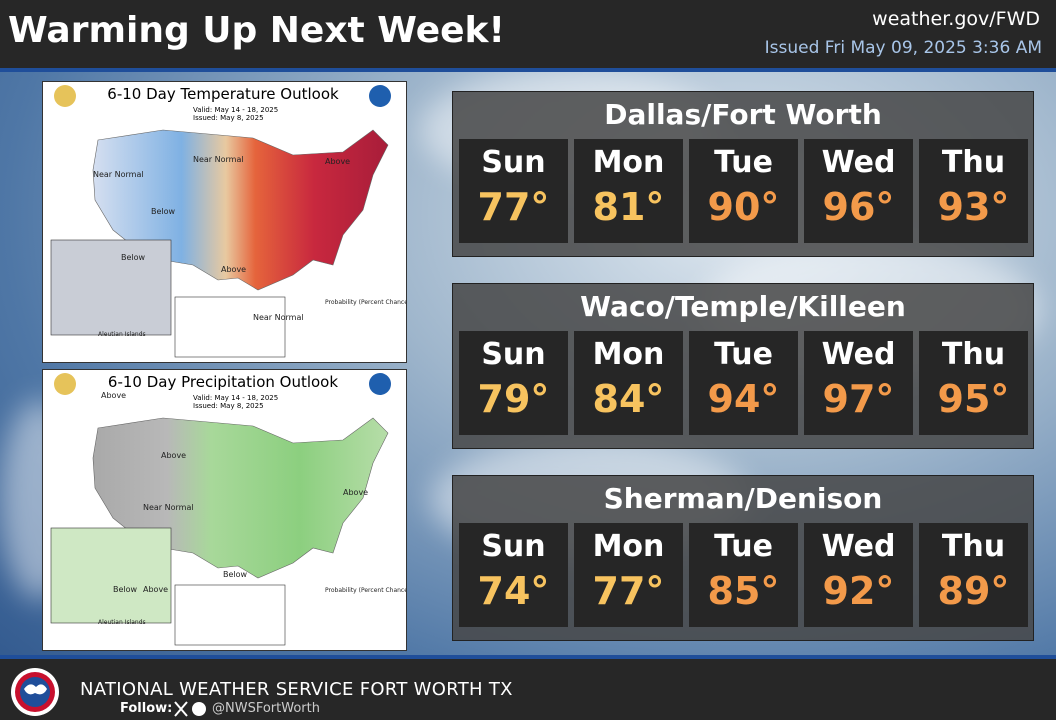 Image resolution: width=1056 pixels, height=720 pixels. I want to click on city-name: Dallas/Fort Worth, so click(743, 114).